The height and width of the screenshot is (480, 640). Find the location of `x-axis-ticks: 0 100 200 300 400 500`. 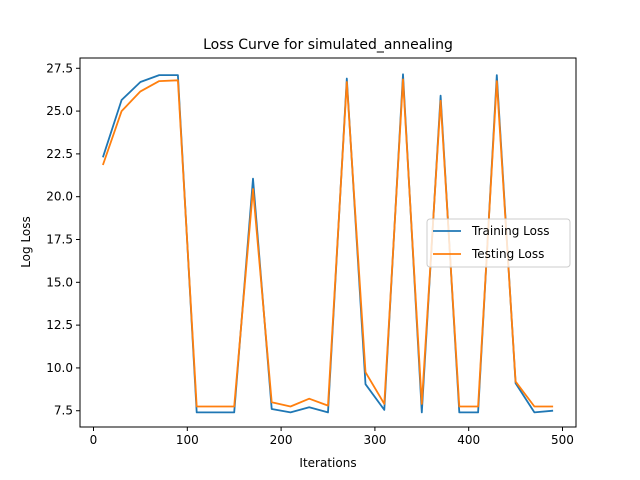

x-axis-ticks: 0 100 200 300 400 500 is located at coordinates (332, 437).